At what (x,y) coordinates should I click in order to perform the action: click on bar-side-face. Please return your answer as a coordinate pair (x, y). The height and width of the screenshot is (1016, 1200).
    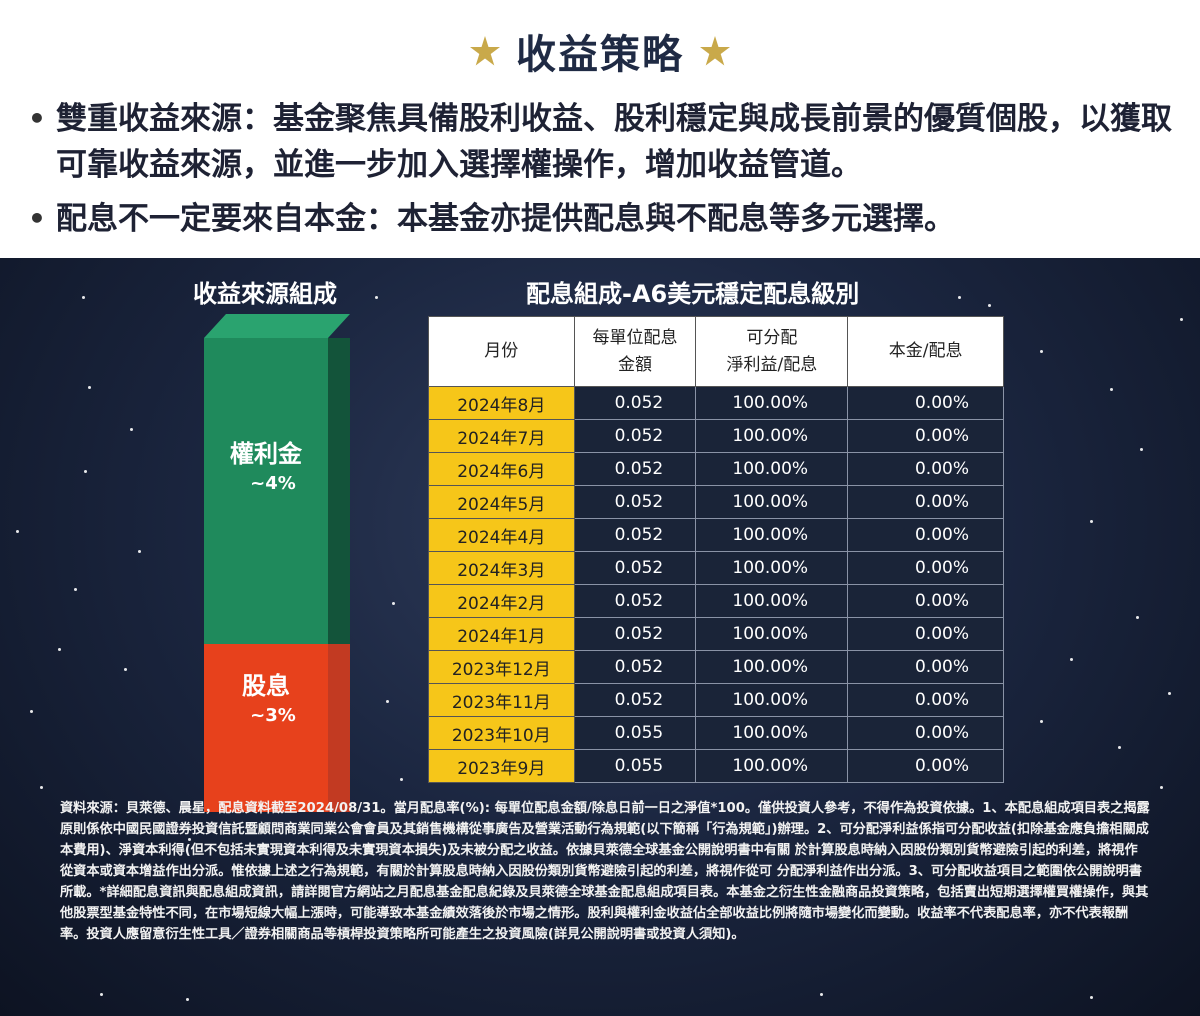
    Looking at the image, I should click on (339, 491).